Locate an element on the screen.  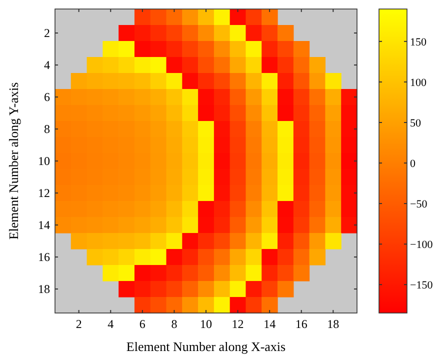
x-tick-label: 18 is located at coordinates (333, 324).